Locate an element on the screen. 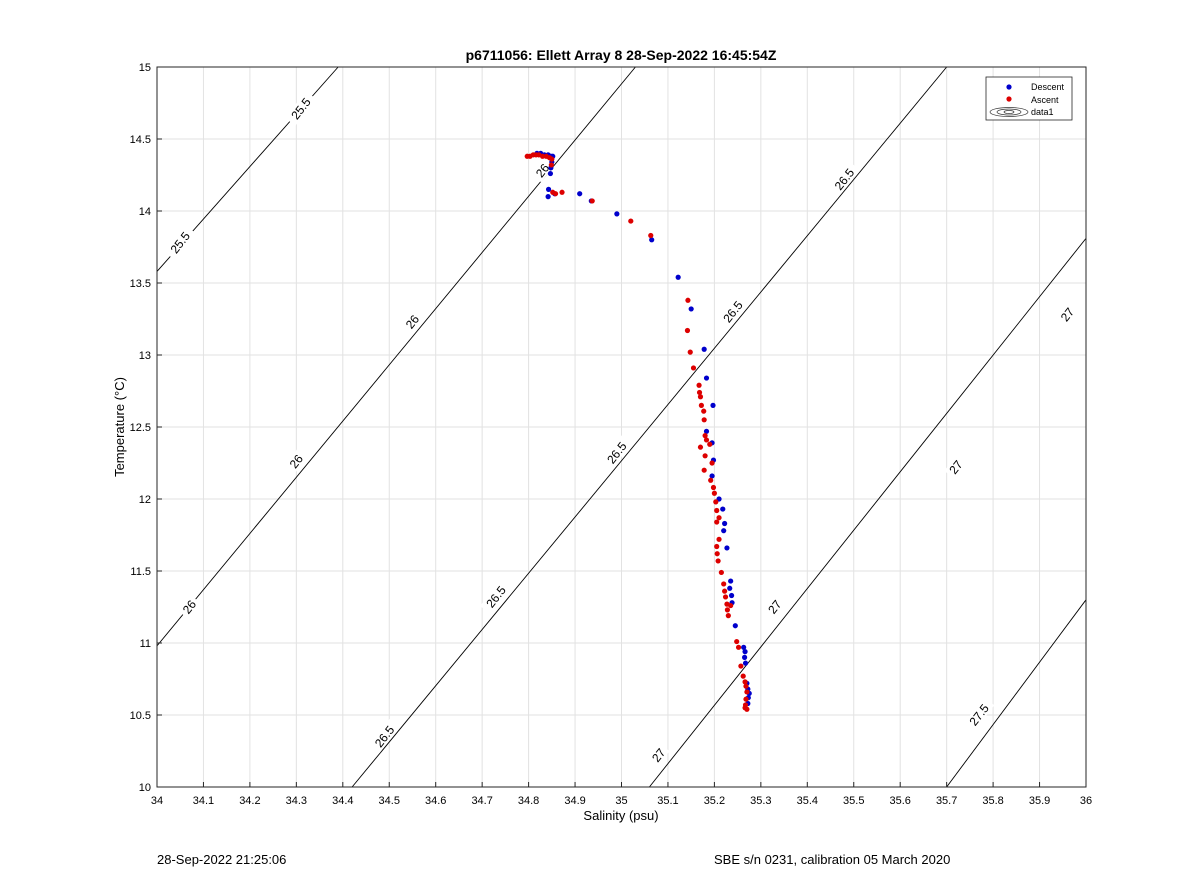  y-tick-label: 12.5 is located at coordinates (140, 428).